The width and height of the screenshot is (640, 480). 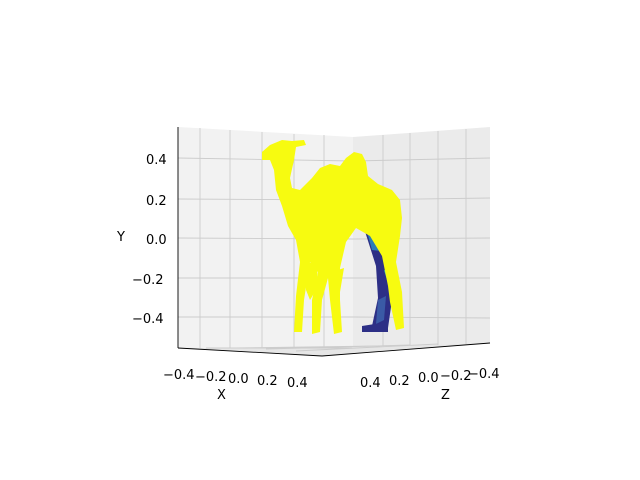 What do you see at coordinates (211, 377) in the screenshot?
I see `x-tick-label: −0.2` at bounding box center [211, 377].